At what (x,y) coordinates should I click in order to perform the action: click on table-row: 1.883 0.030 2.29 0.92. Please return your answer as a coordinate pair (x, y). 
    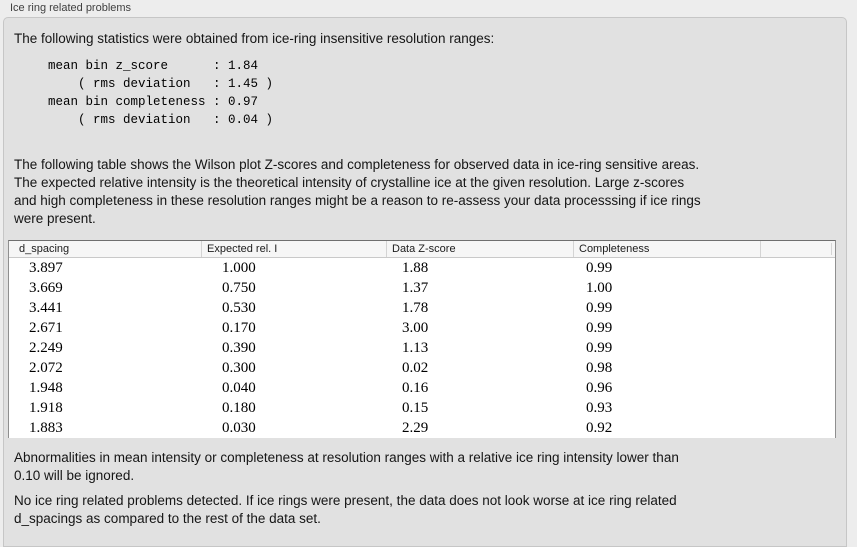
    Looking at the image, I should click on (422, 428).